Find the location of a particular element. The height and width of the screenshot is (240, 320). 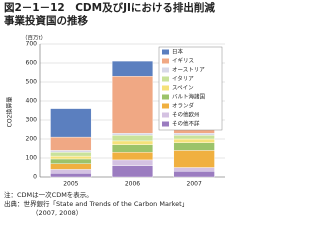

y-tick-label: 600 is located at coordinates (32, 63).